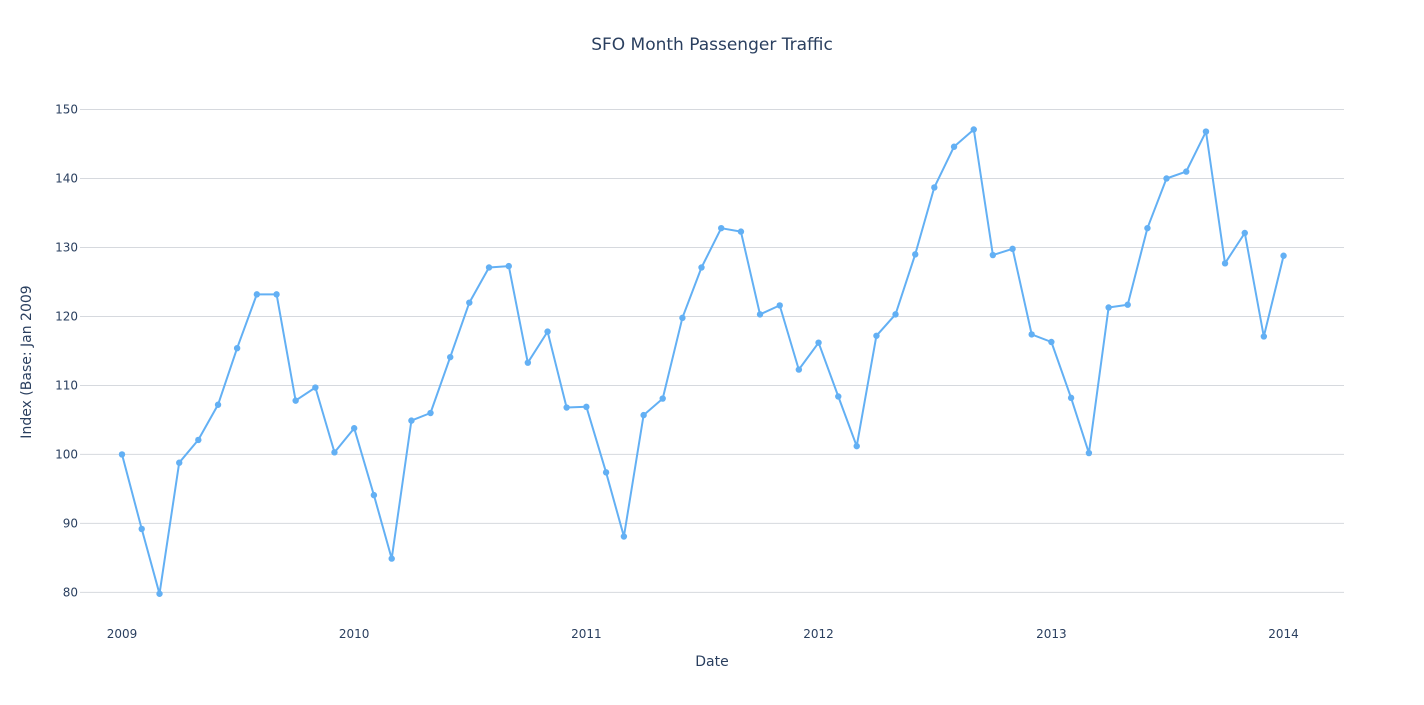  I want to click on x-tick-label: 2014, so click(1283, 634).